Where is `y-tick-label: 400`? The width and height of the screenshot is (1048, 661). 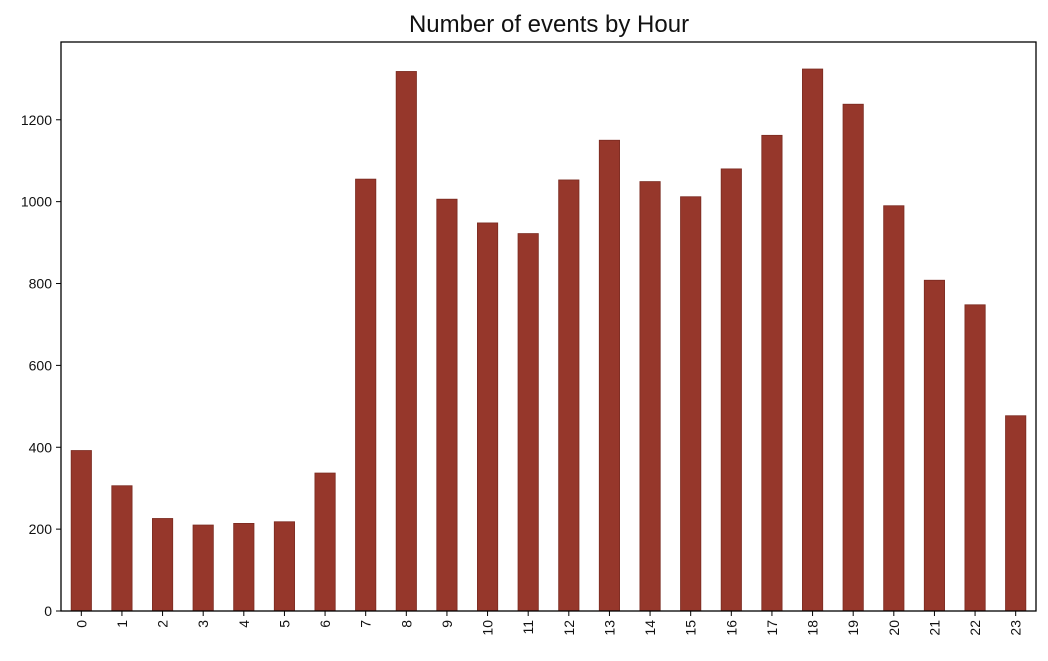
y-tick-label: 400 is located at coordinates (41, 447).